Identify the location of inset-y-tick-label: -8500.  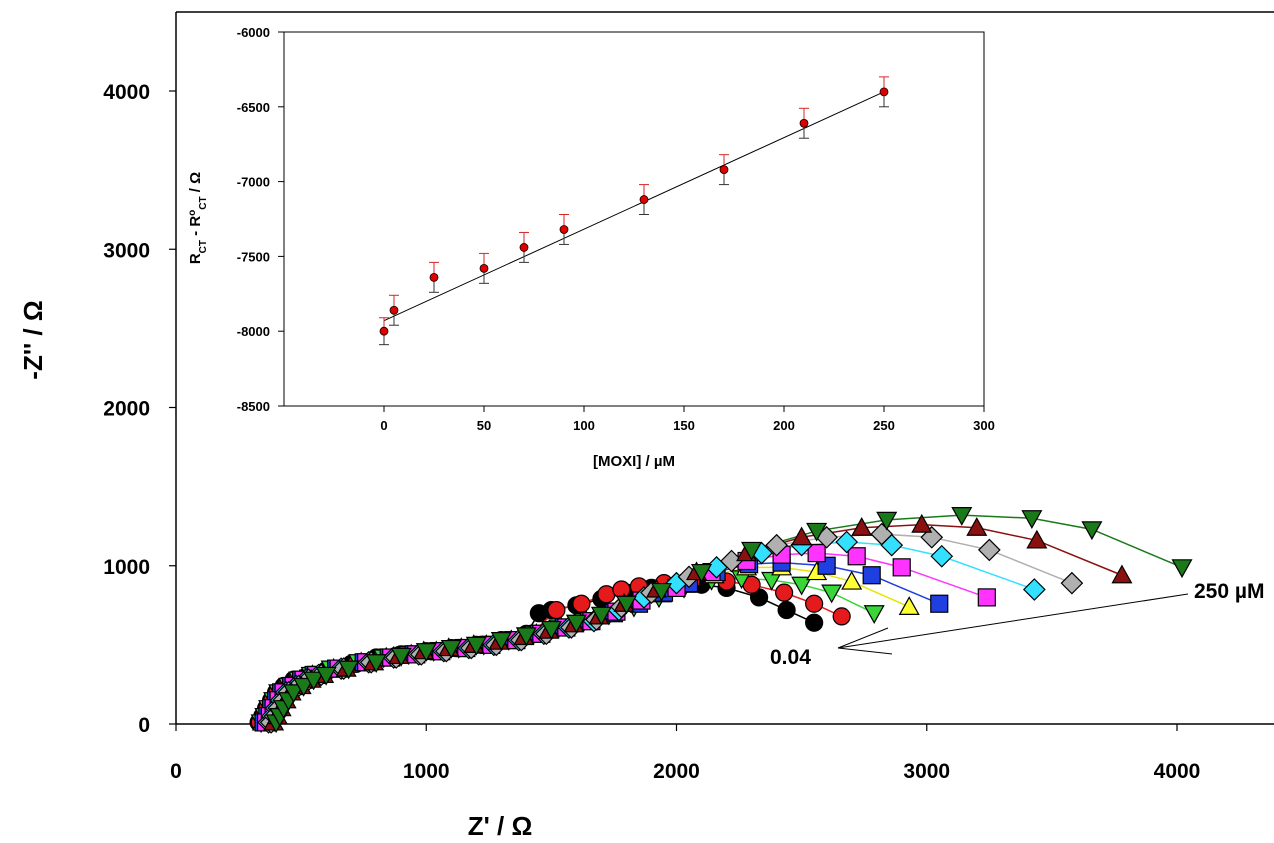
(253, 406).